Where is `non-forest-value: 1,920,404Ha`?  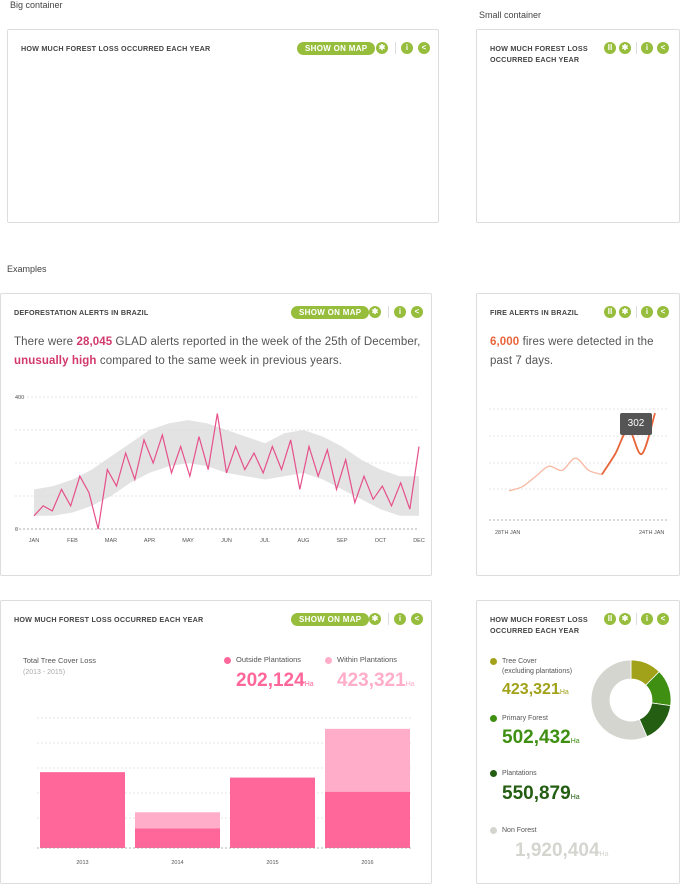 non-forest-value: 1,920,404Ha is located at coordinates (562, 850).